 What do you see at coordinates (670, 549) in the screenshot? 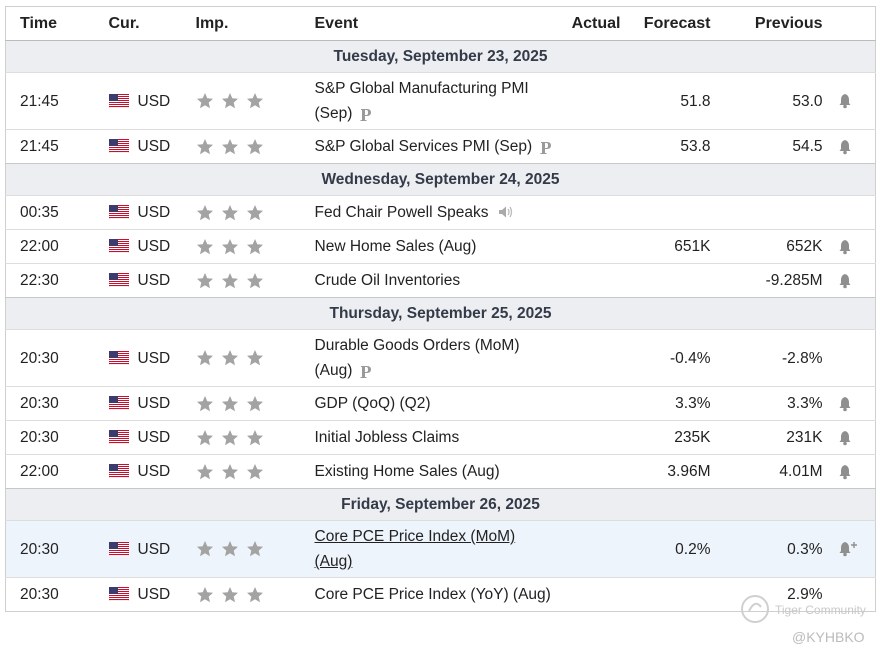
I see `forecast-cell: 0.2%` at bounding box center [670, 549].